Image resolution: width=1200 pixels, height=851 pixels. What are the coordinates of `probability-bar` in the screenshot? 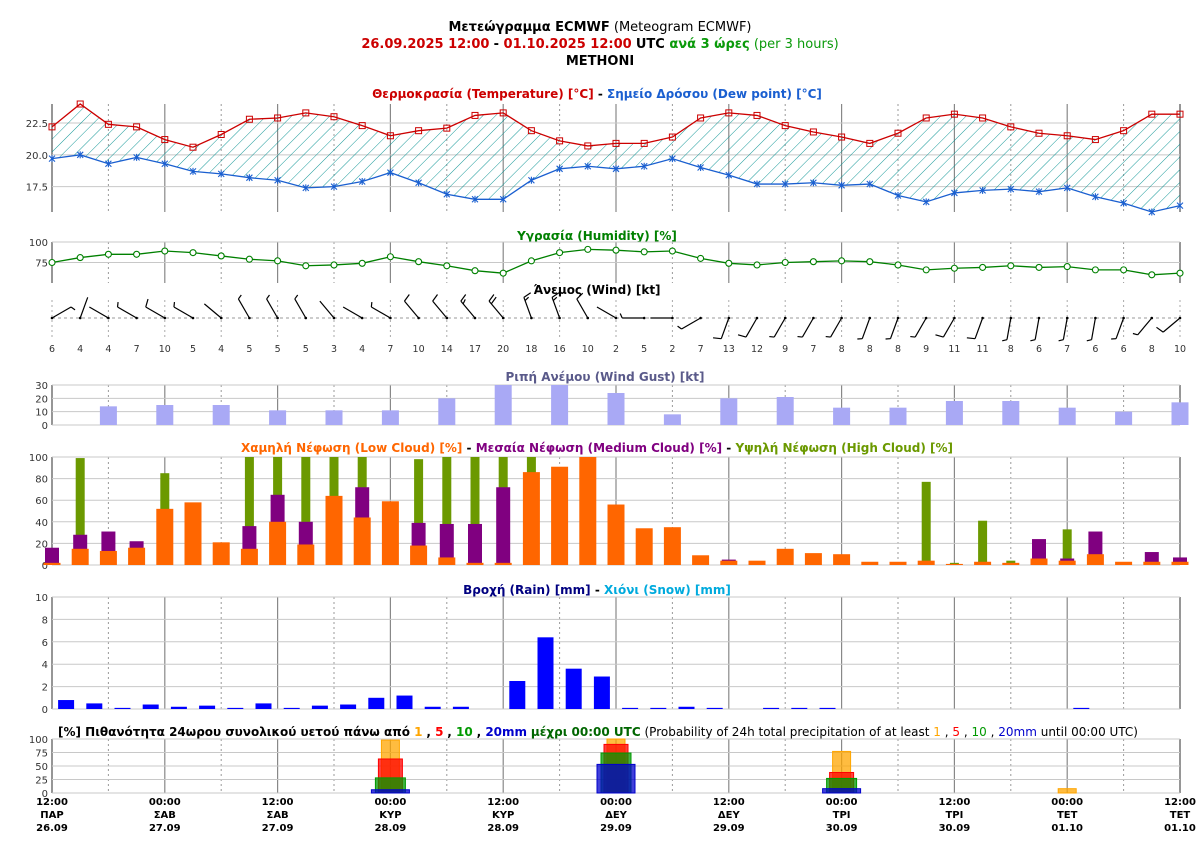 It's located at (842, 791).